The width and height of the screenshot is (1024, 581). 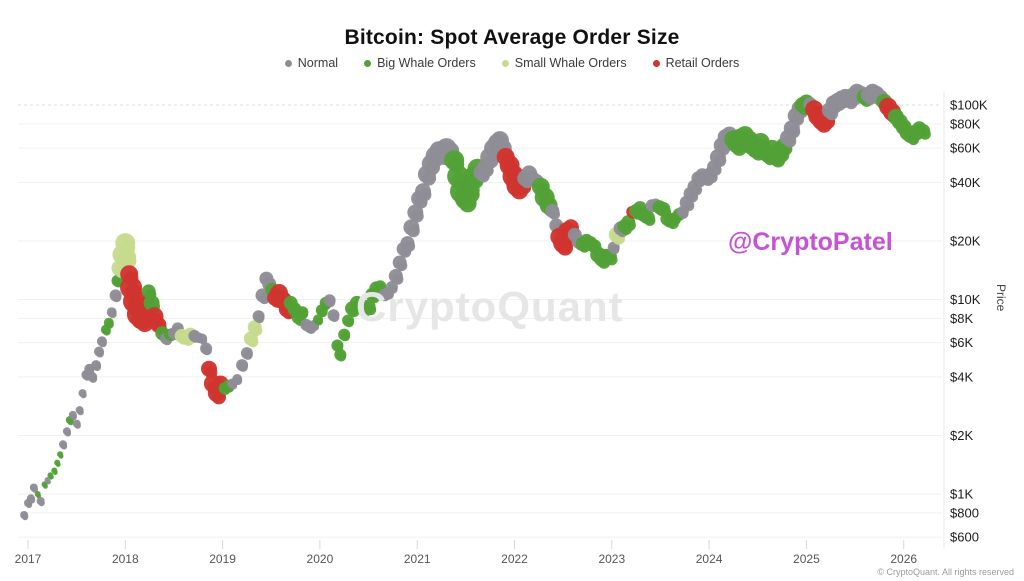 What do you see at coordinates (656, 63) in the screenshot?
I see `retail-dot-icon` at bounding box center [656, 63].